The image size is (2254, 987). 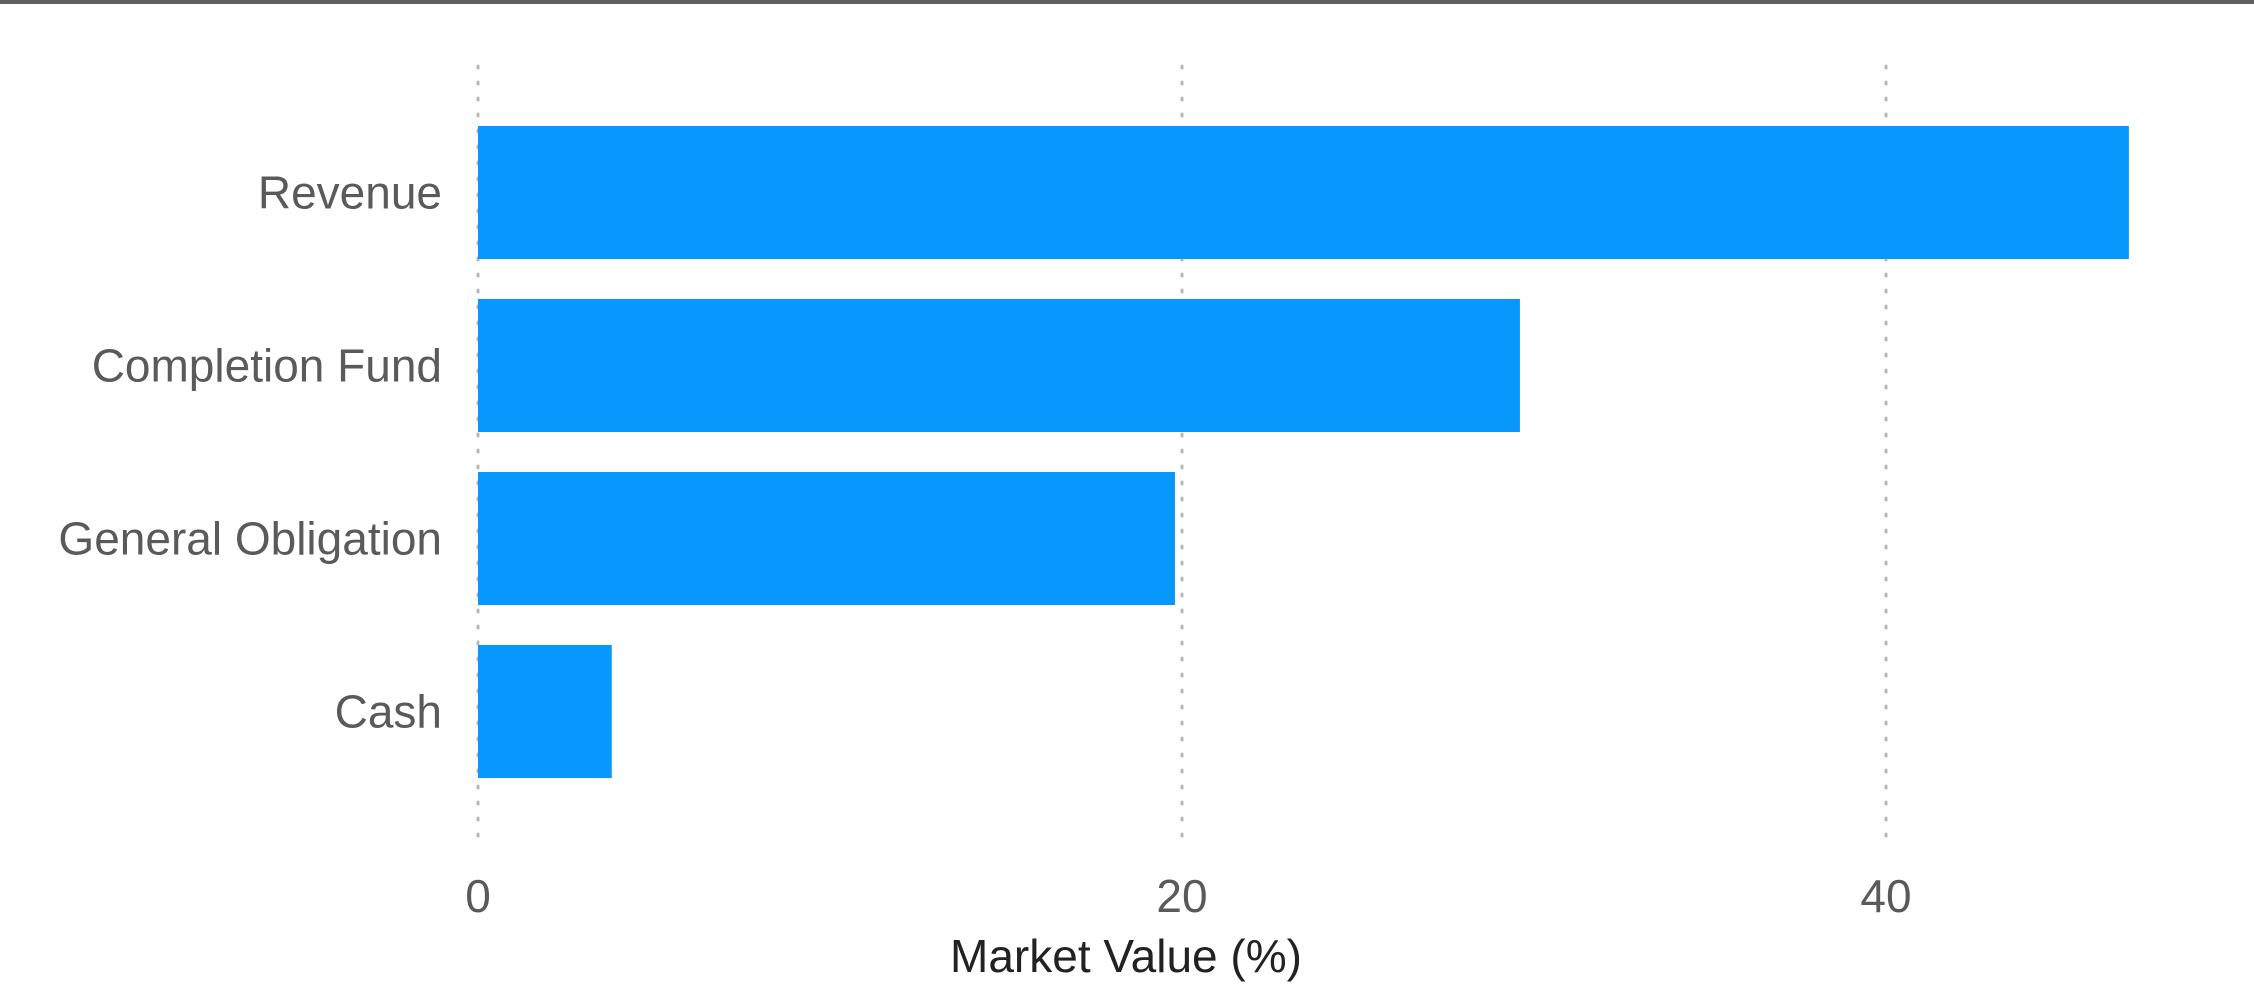 I want to click on category-label-completion-fund: Completion Fund, so click(x=267, y=366).